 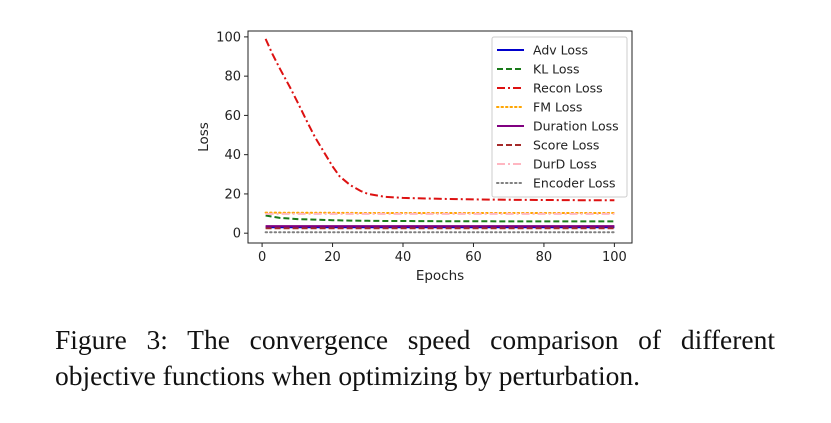 What do you see at coordinates (473, 257) in the screenshot?
I see `x-tick-label: 60` at bounding box center [473, 257].